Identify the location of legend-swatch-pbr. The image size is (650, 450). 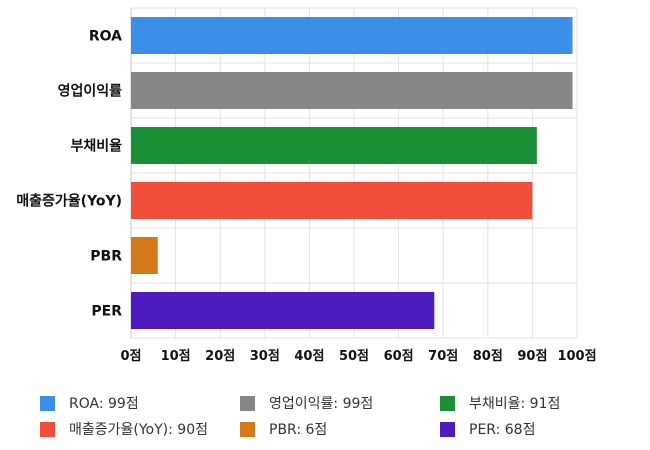
(247, 429).